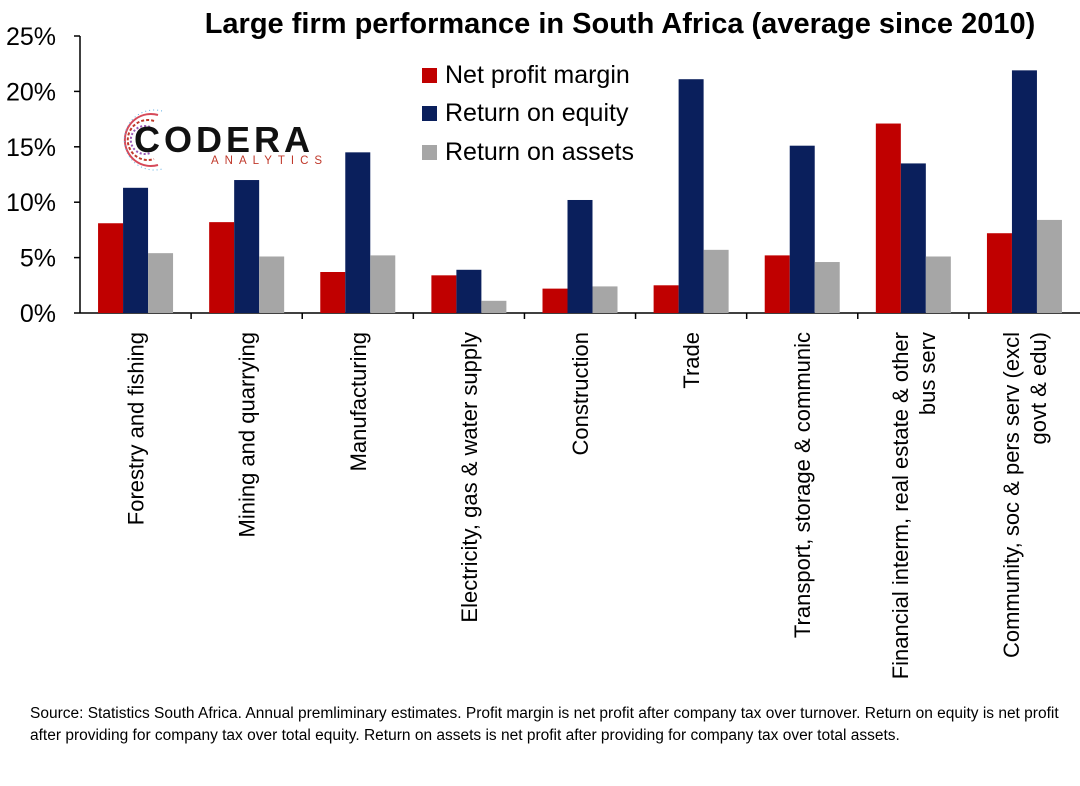  Describe the element at coordinates (802, 485) in the screenshot. I see `x-category-label: Transport, storage & communic` at that location.